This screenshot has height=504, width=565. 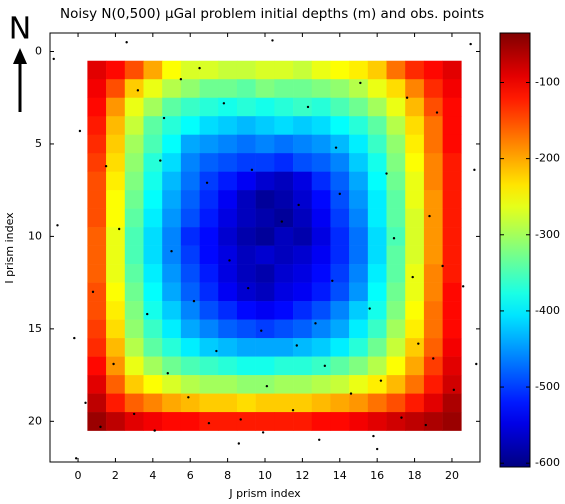 I want to click on x-tick-label: 2, so click(x=115, y=475).